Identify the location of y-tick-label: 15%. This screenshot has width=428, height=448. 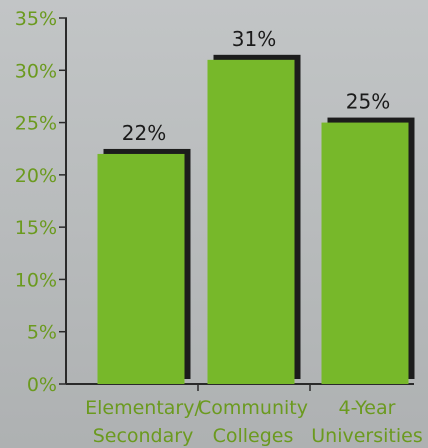
(36, 228).